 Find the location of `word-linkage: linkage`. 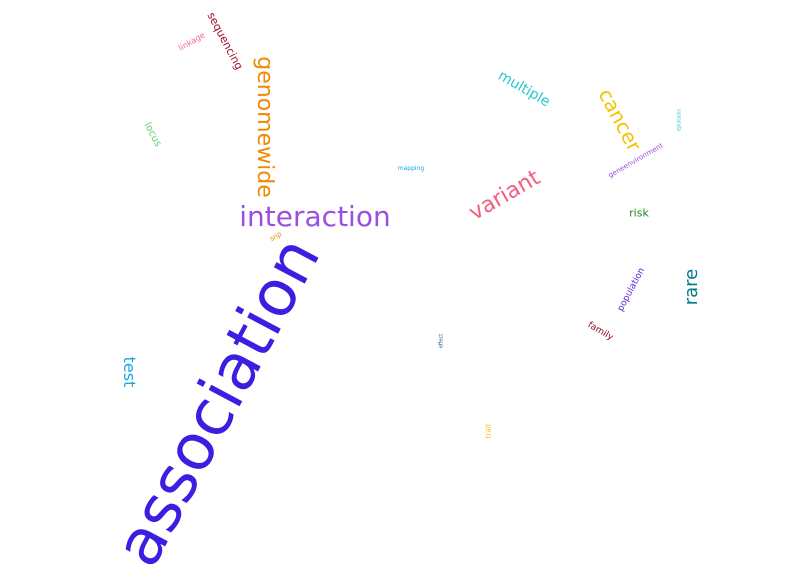

word-linkage: linkage is located at coordinates (191, 41).